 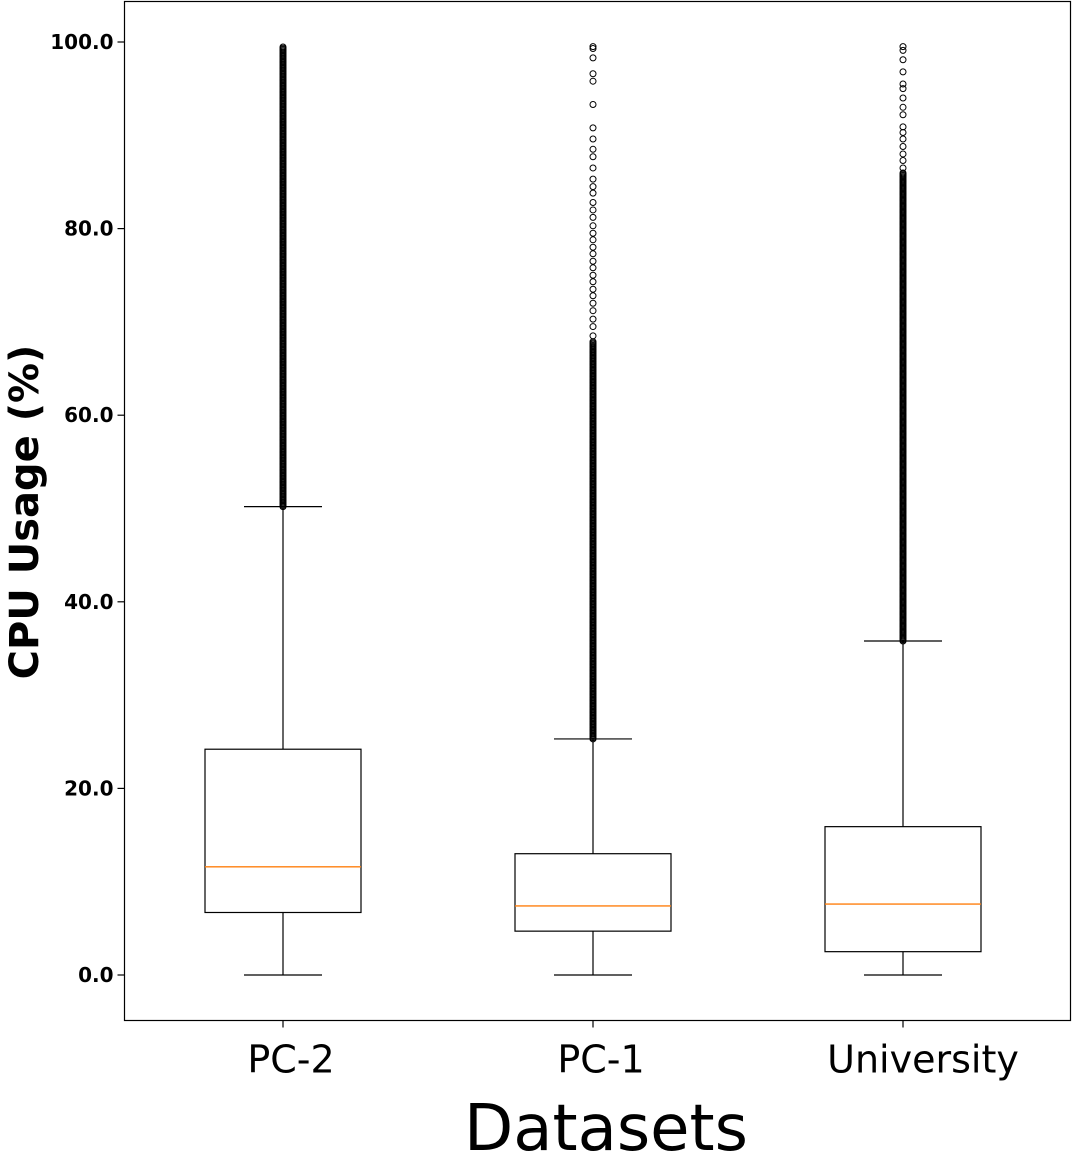 What do you see at coordinates (600, 1060) in the screenshot?
I see `x-tick-label: PC-1` at bounding box center [600, 1060].